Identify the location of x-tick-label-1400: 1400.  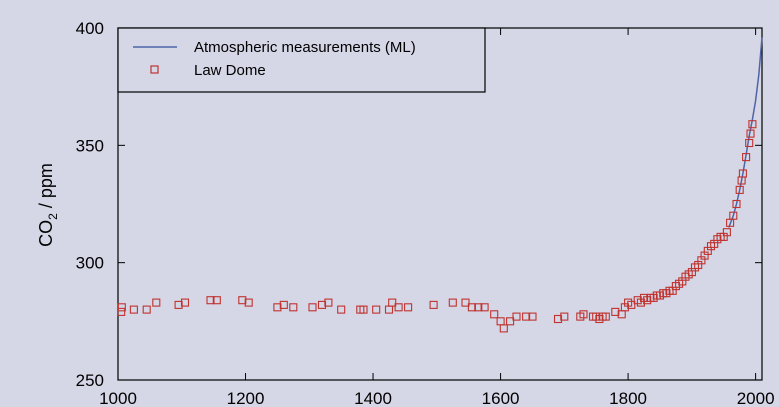
(373, 398).